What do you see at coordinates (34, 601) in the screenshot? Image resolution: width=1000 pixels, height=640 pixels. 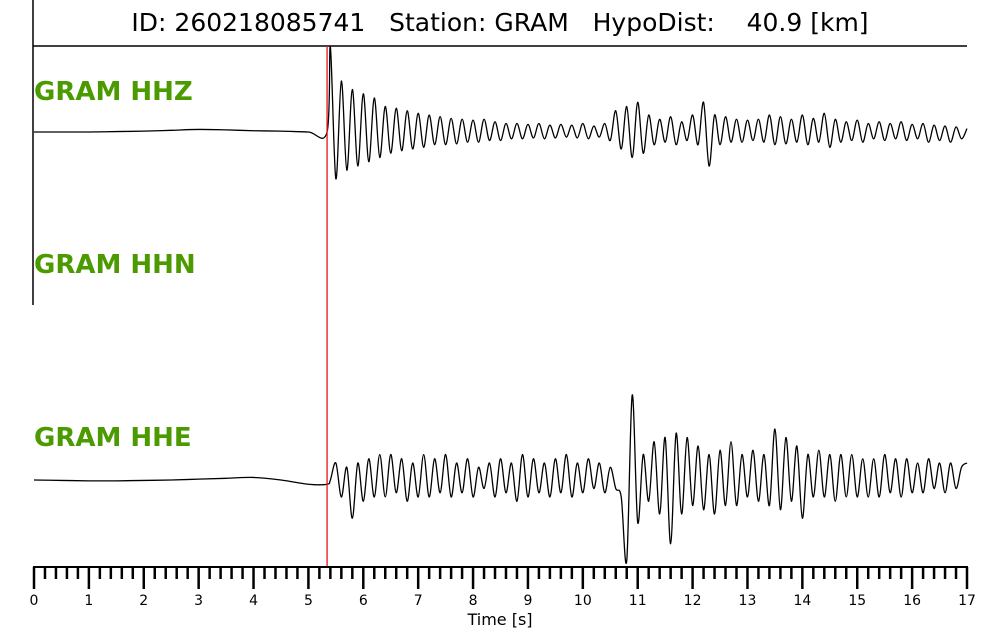 I see `x-tick-label: 0` at bounding box center [34, 601].